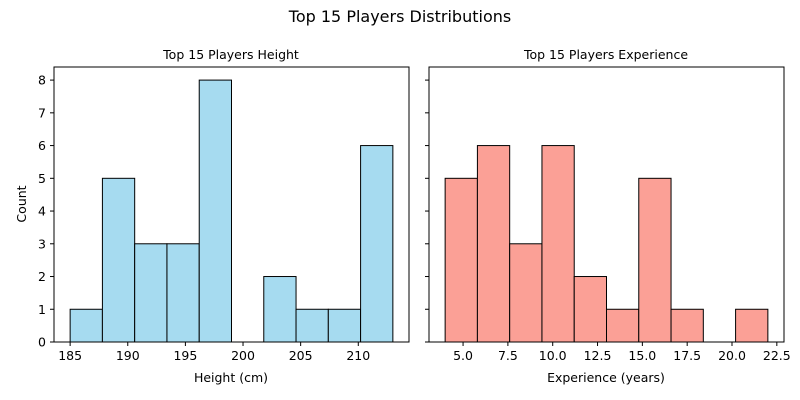  What do you see at coordinates (732, 355) in the screenshot?
I see `experience-x-tick-label: 20.0` at bounding box center [732, 355].